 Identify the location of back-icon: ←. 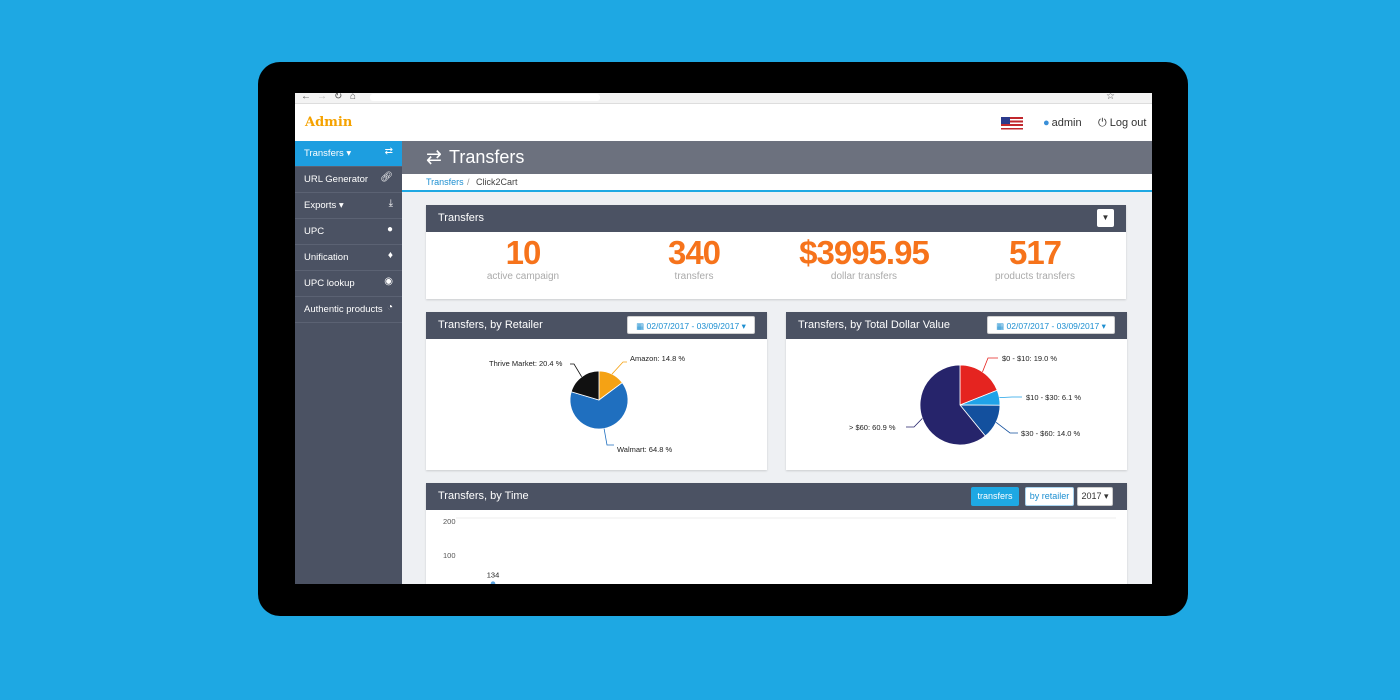
(306, 97).